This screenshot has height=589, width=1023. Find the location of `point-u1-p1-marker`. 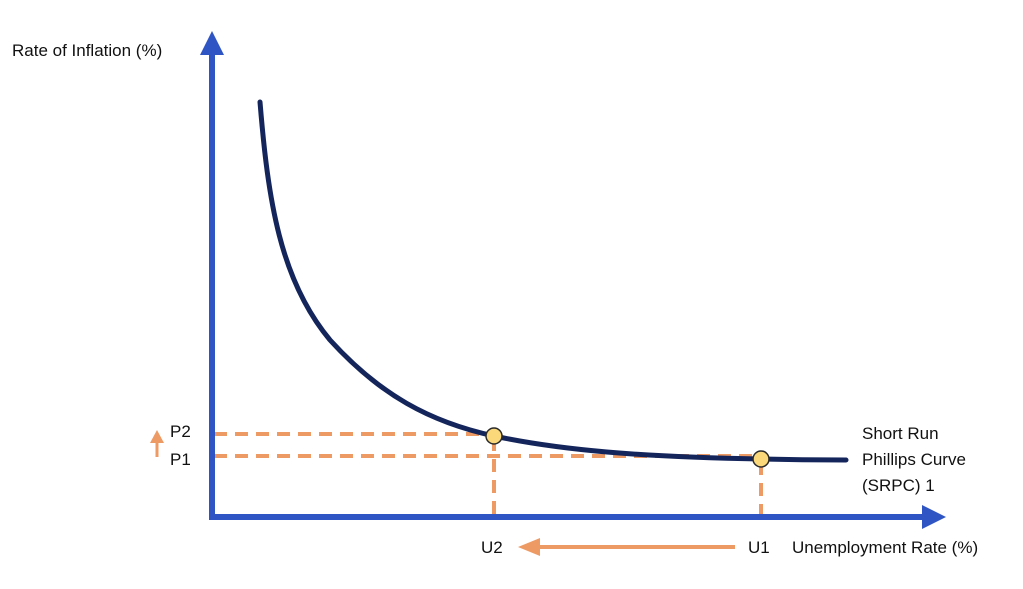

point-u1-p1-marker is located at coordinates (761, 459).